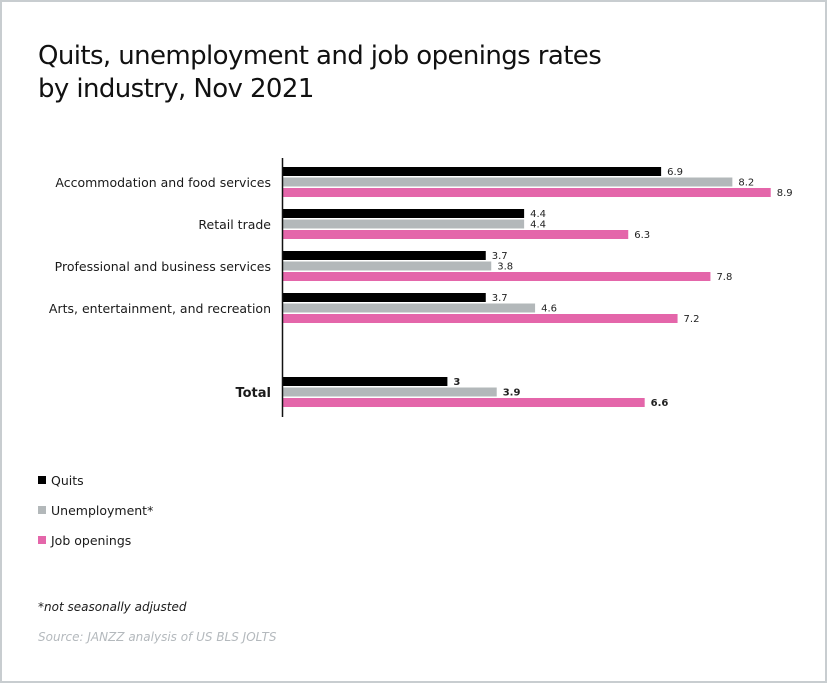 This screenshot has height=683, width=827. I want to click on value-label-unemployment-accommodation-and-food-services: 8.2, so click(746, 183).